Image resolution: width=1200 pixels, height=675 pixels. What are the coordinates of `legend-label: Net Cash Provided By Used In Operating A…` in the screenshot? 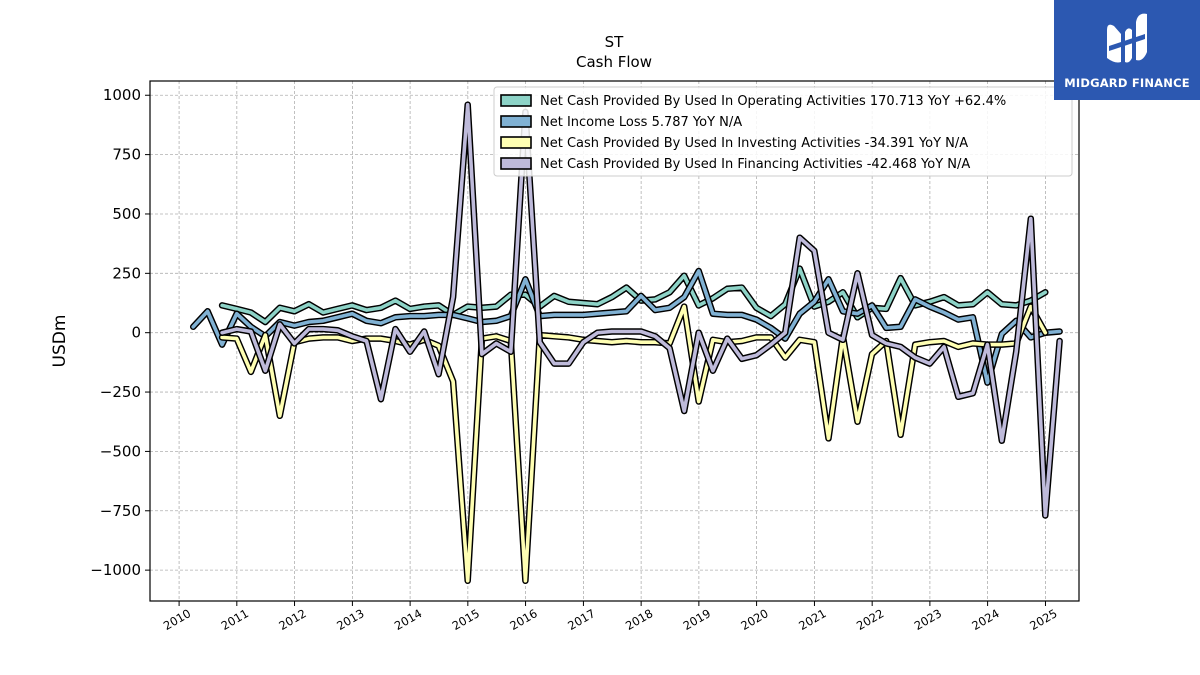 It's located at (773, 101).